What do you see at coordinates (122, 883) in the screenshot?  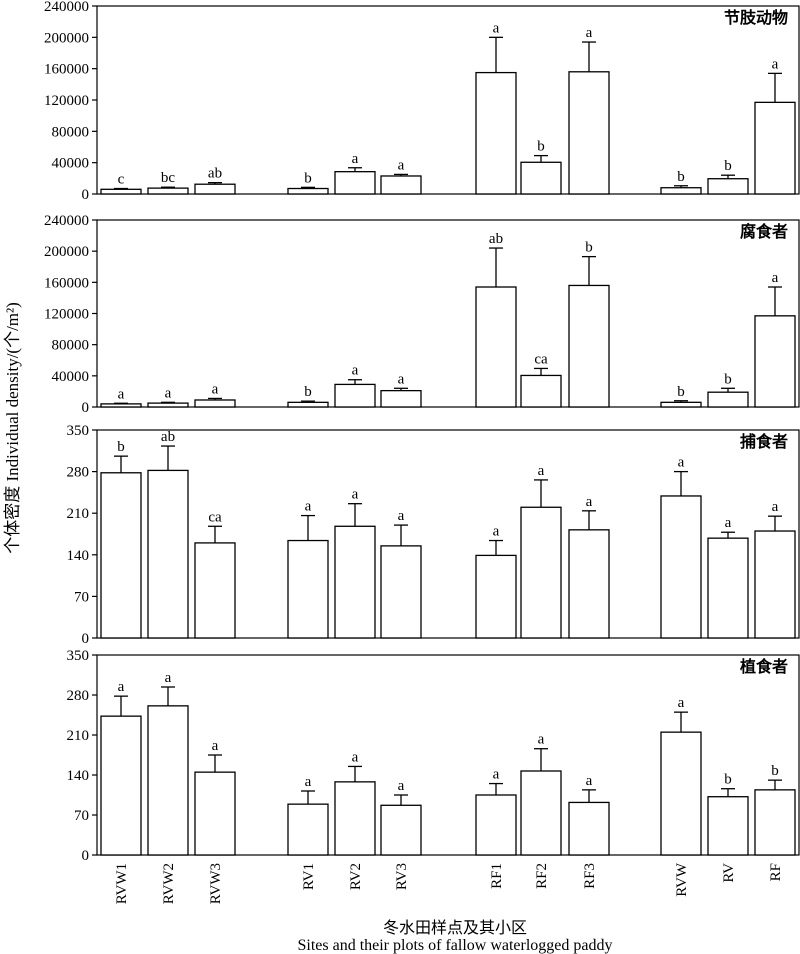 I see `x-tick-label: RVW1` at bounding box center [122, 883].